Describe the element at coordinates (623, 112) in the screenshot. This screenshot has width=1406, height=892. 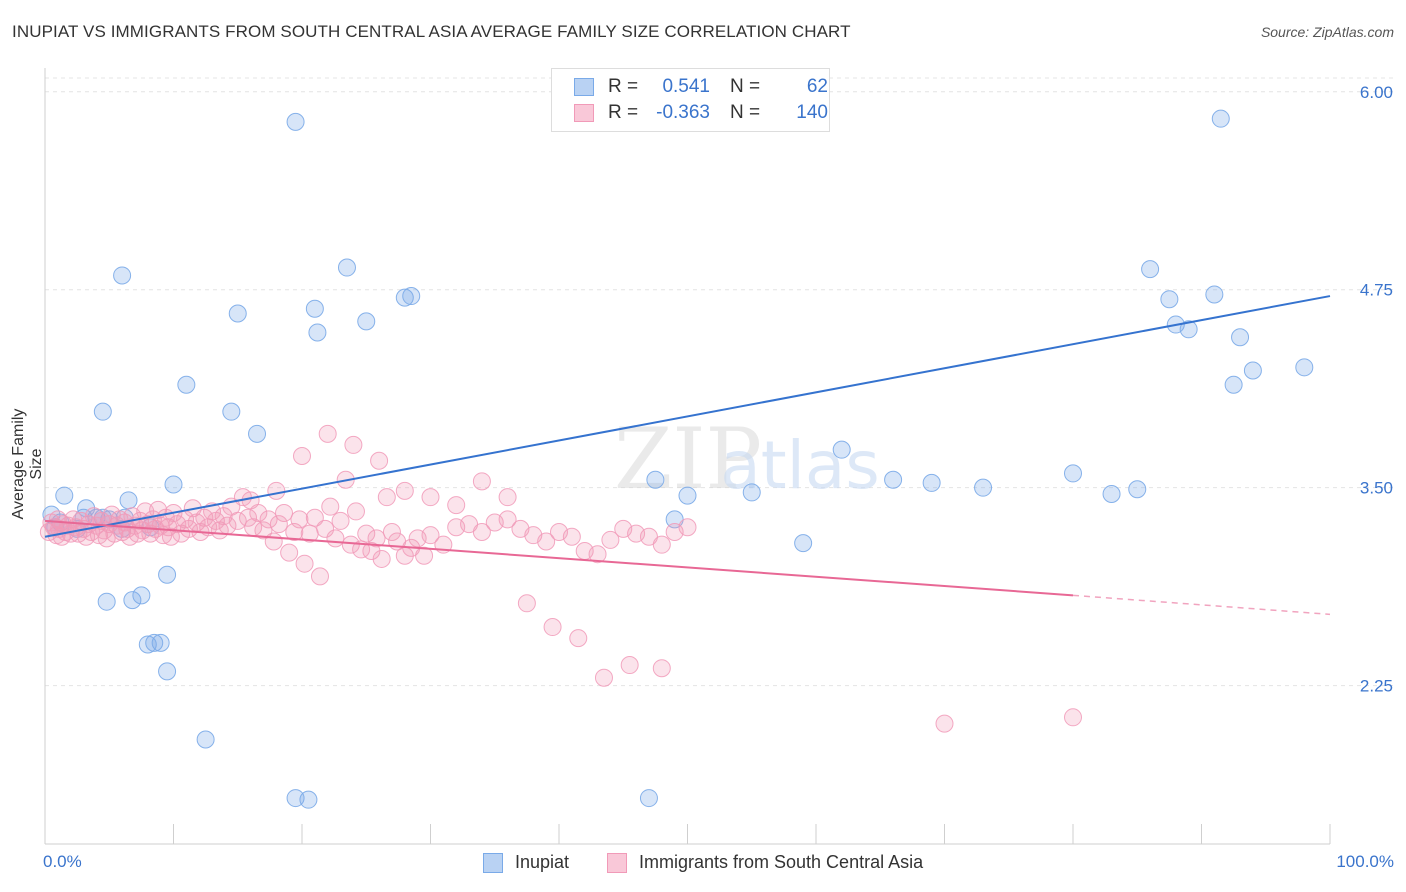
I see `r-label: R =` at that location.